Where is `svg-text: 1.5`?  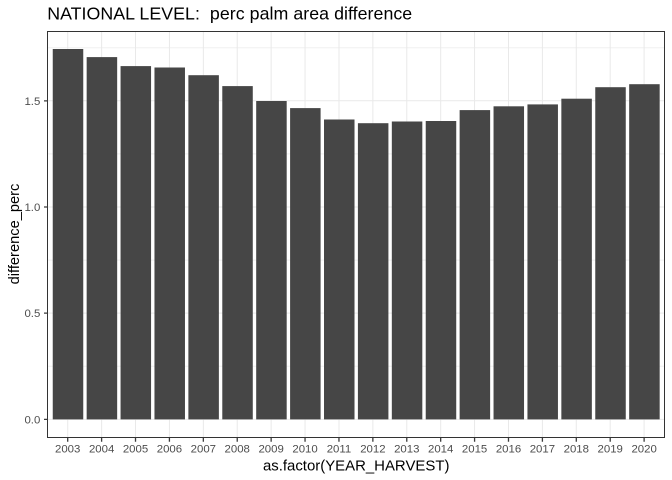 svg-text: 1.5 is located at coordinates (32, 102).